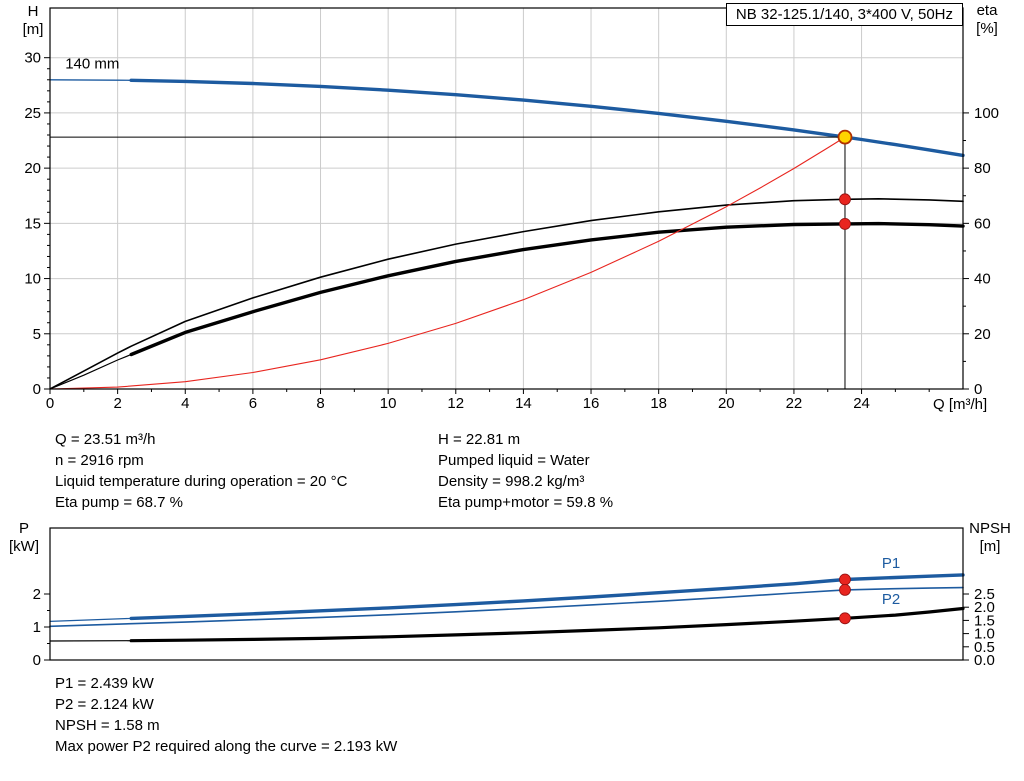 The width and height of the screenshot is (1024, 781). Describe the element at coordinates (523, 403) in the screenshot. I see `x-tick-label: 14` at that location.